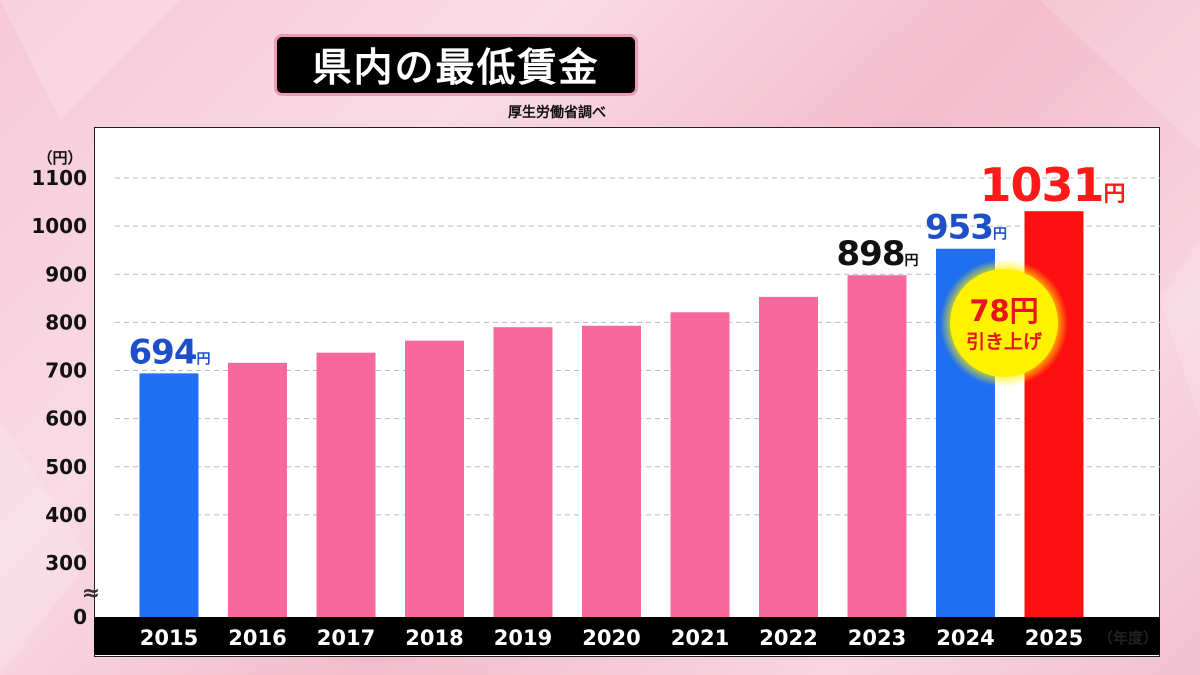  Describe the element at coordinates (59, 178) in the screenshot. I see `y-tick-label: 1100` at that location.